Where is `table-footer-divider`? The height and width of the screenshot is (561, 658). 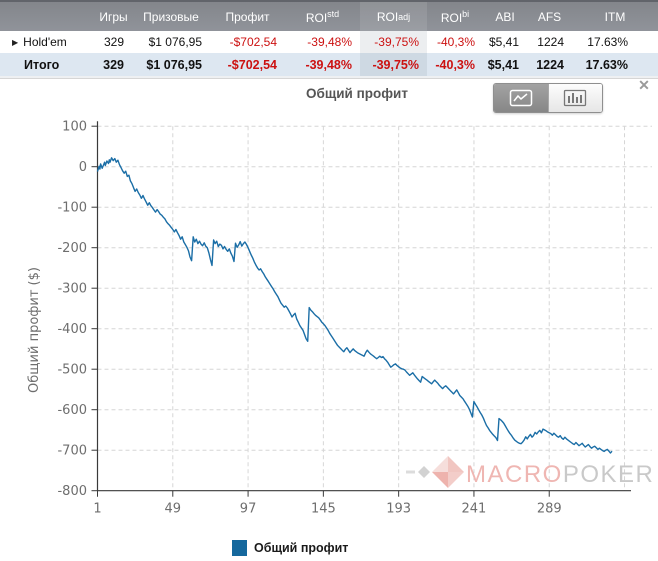
table-footer-divider is located at coordinates (329, 77).